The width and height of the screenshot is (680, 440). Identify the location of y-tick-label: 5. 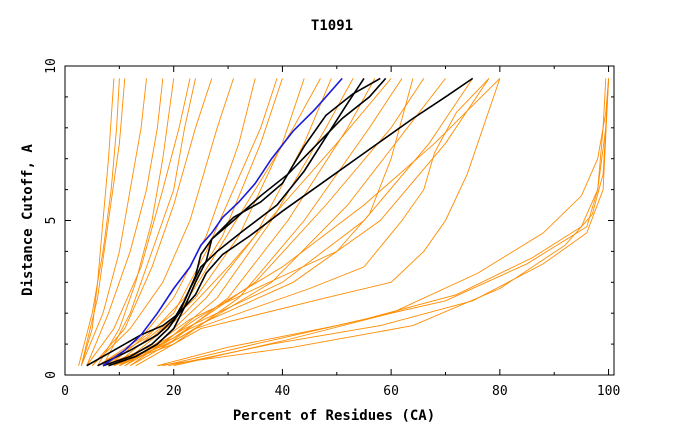
(51, 221).